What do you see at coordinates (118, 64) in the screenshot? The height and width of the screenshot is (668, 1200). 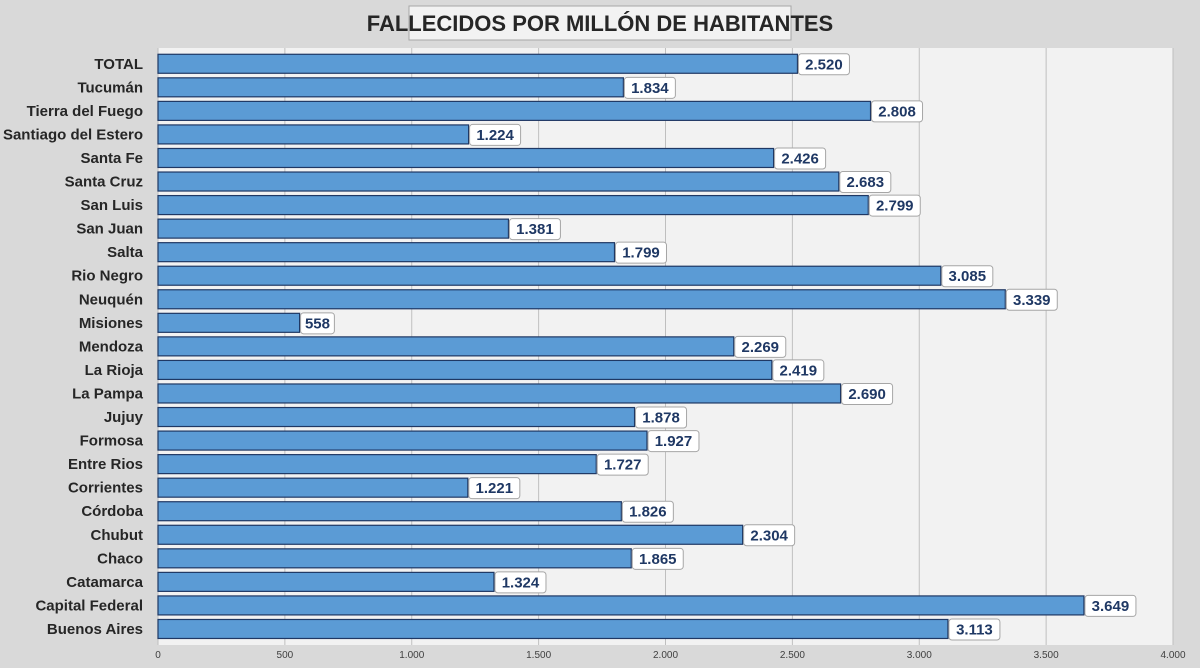 I see `category-label: TOTAL` at bounding box center [118, 64].